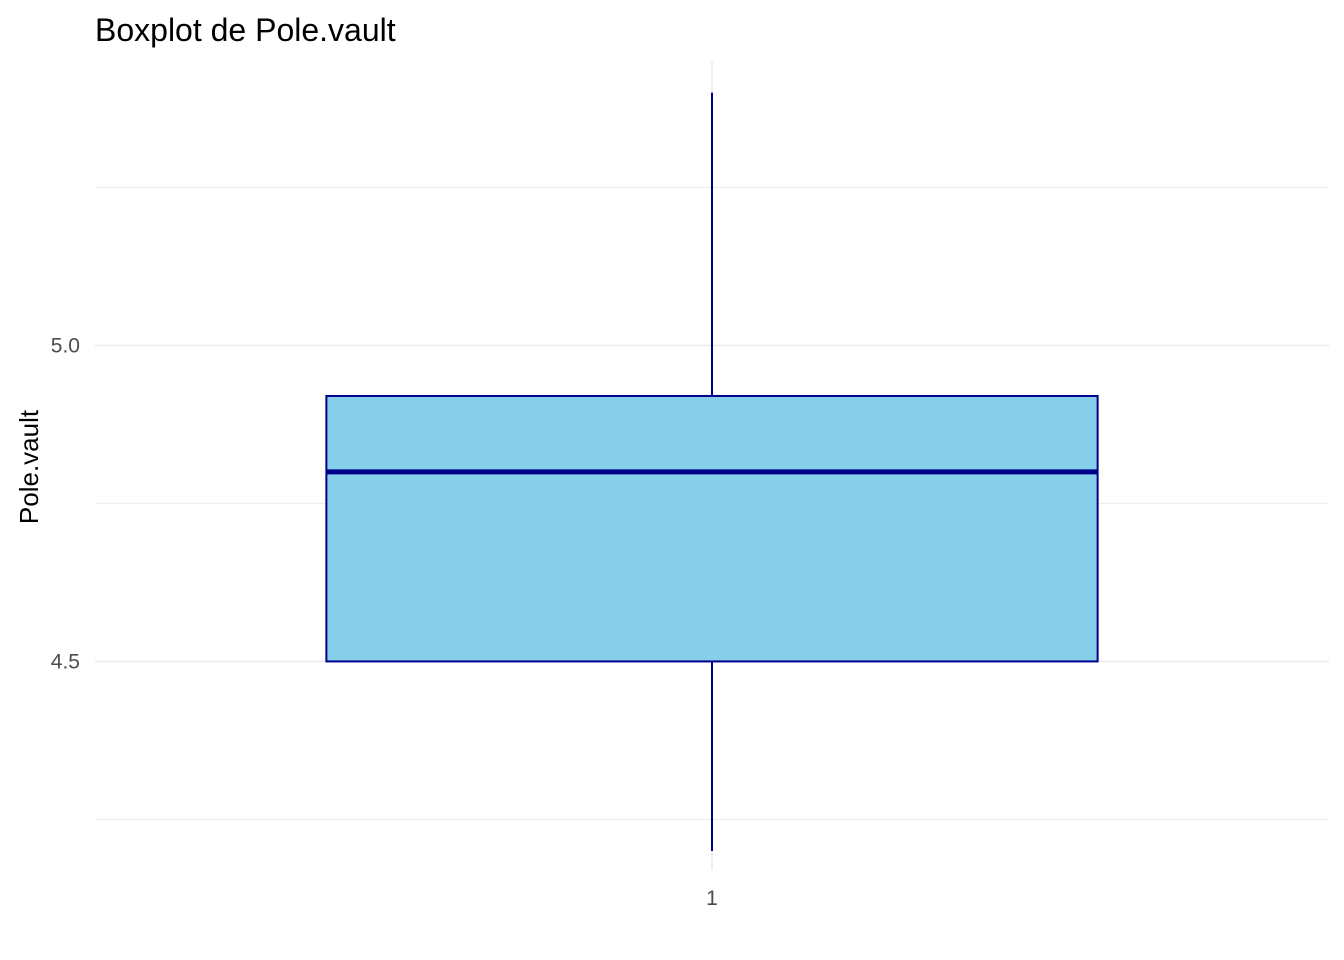  Describe the element at coordinates (29, 466) in the screenshot. I see `y-axis-label: Pole.vault` at that location.